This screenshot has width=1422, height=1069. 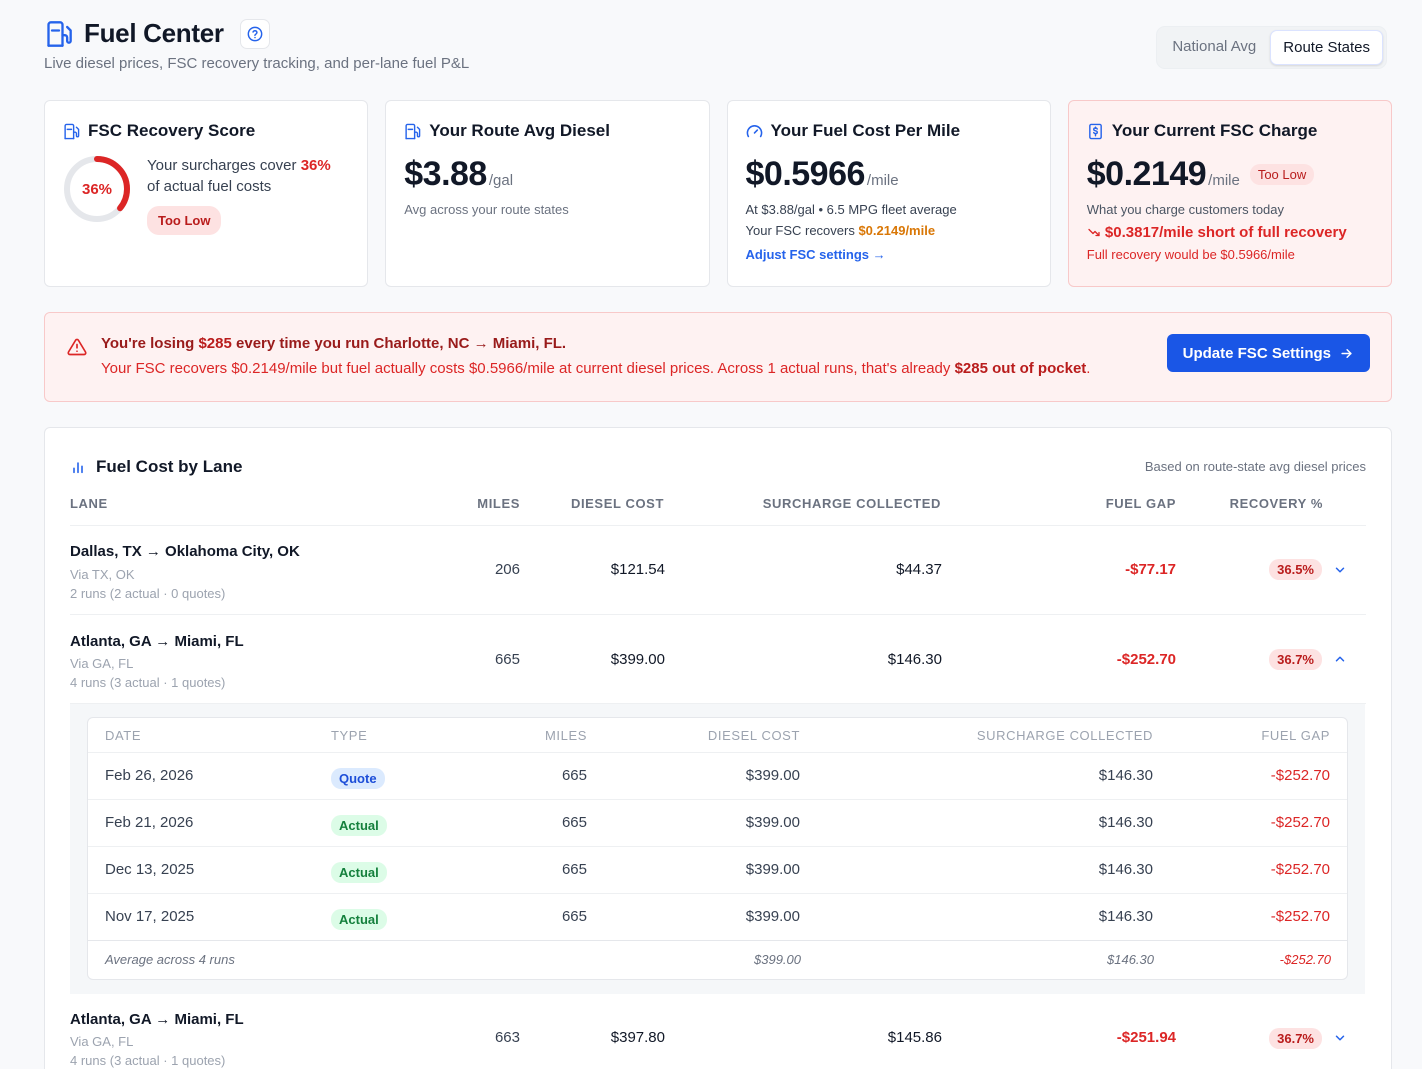 What do you see at coordinates (1140, 503) in the screenshot?
I see `column-header: FUEL GAP` at bounding box center [1140, 503].